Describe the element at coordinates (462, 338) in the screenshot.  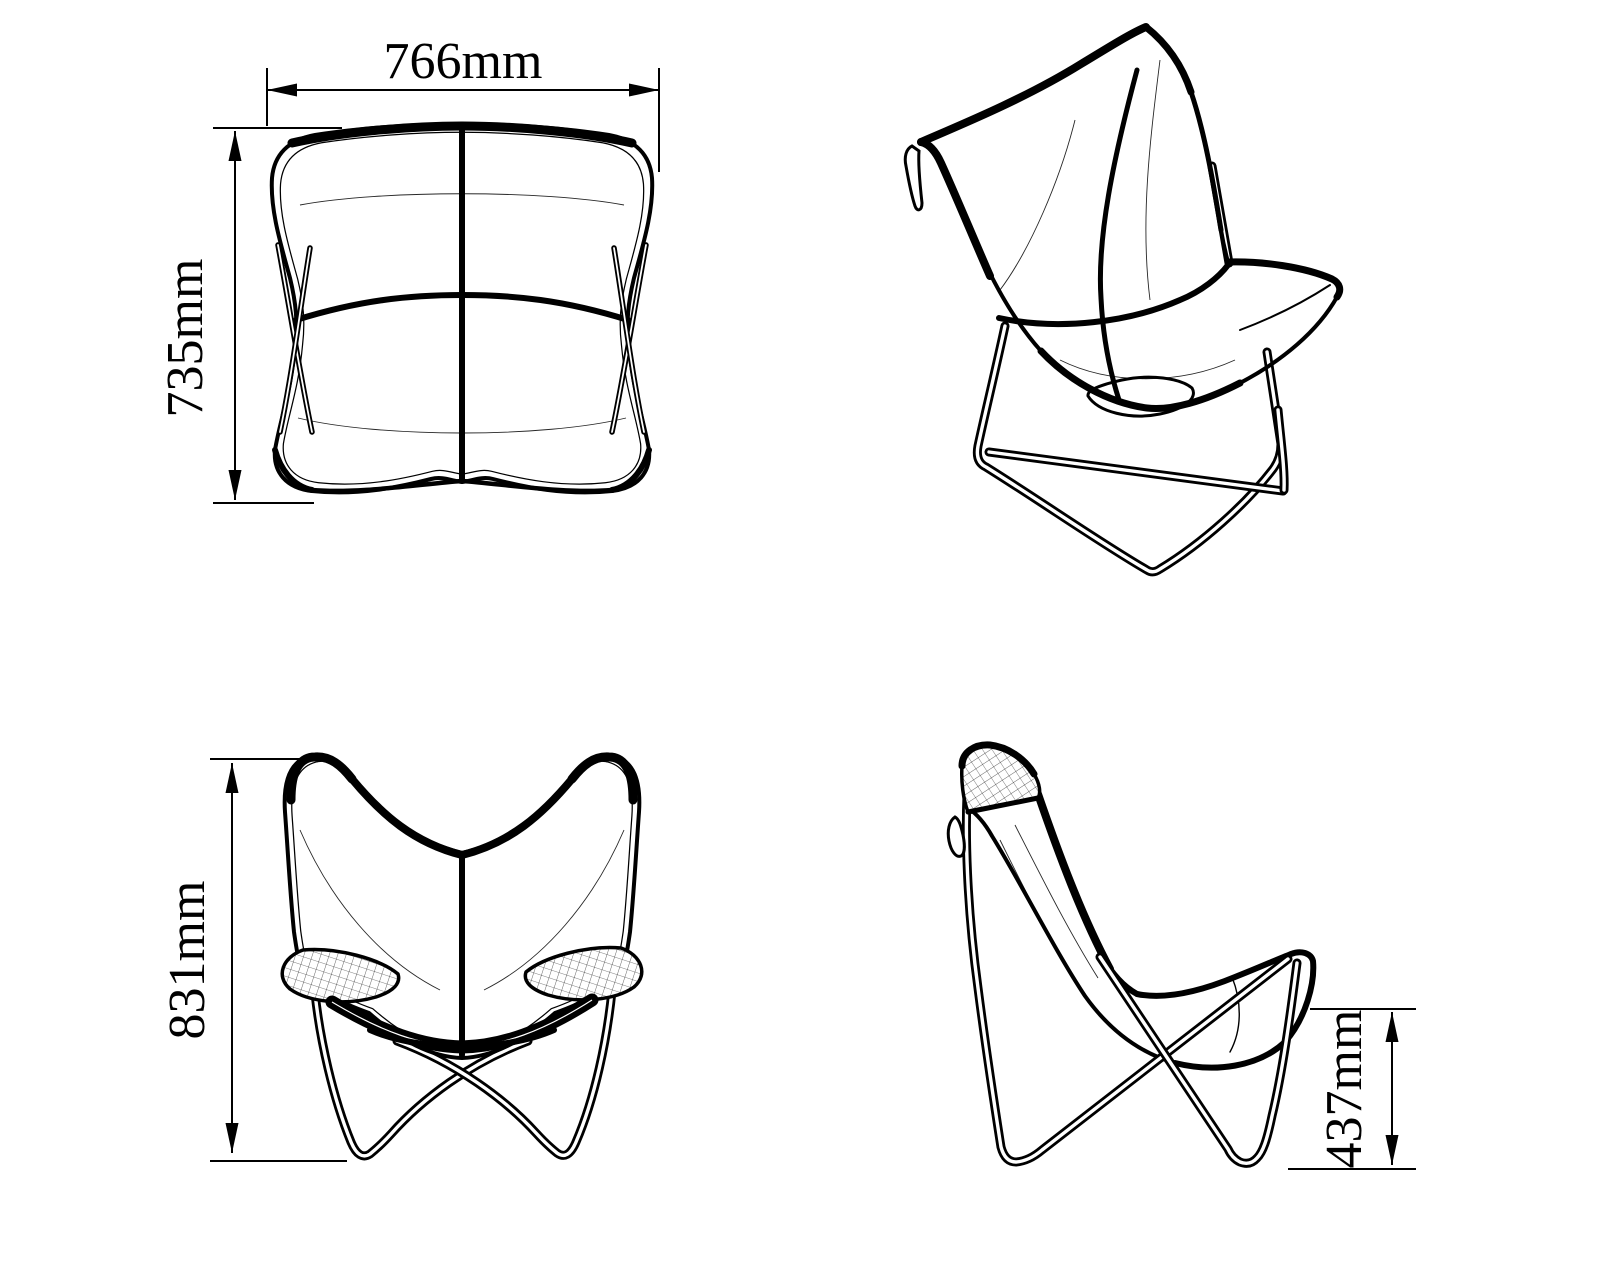
I see `top-view-frame-legs` at that location.